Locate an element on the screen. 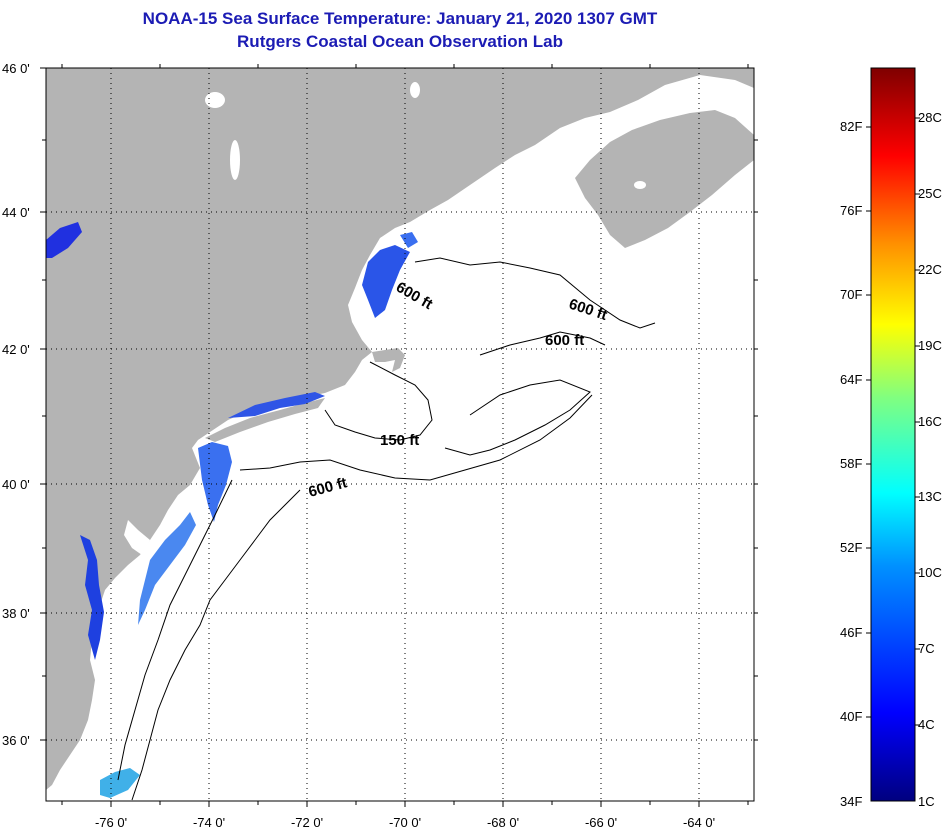 The image size is (944, 832). contour-600ft-georges is located at coordinates (542, 343).